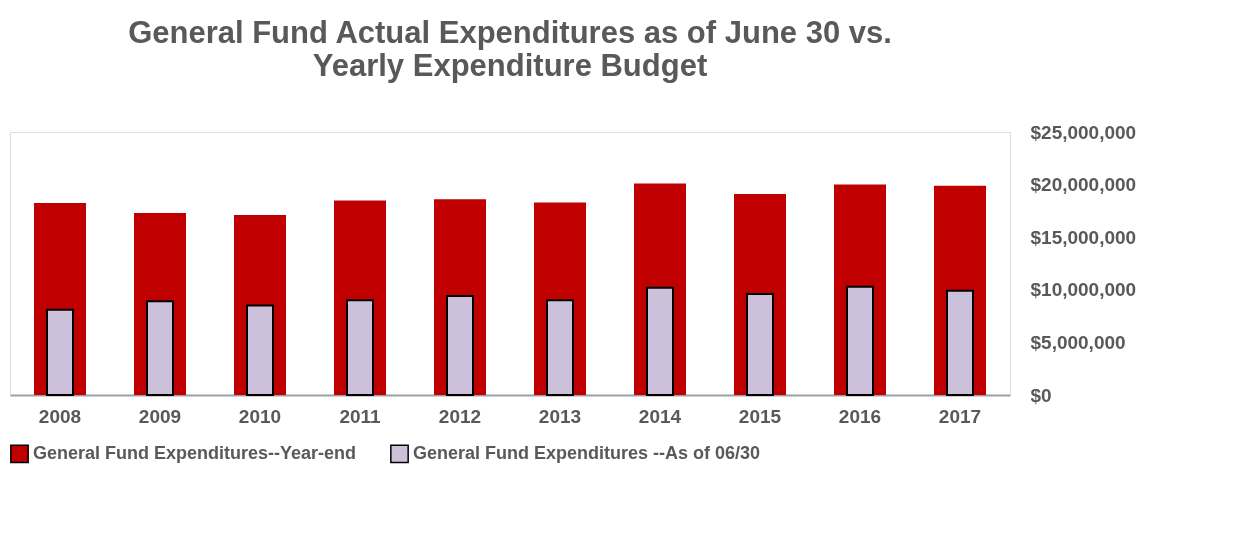 The image size is (1248, 537). Describe the element at coordinates (60, 416) in the screenshot. I see `x-tick-label: 2008` at that location.